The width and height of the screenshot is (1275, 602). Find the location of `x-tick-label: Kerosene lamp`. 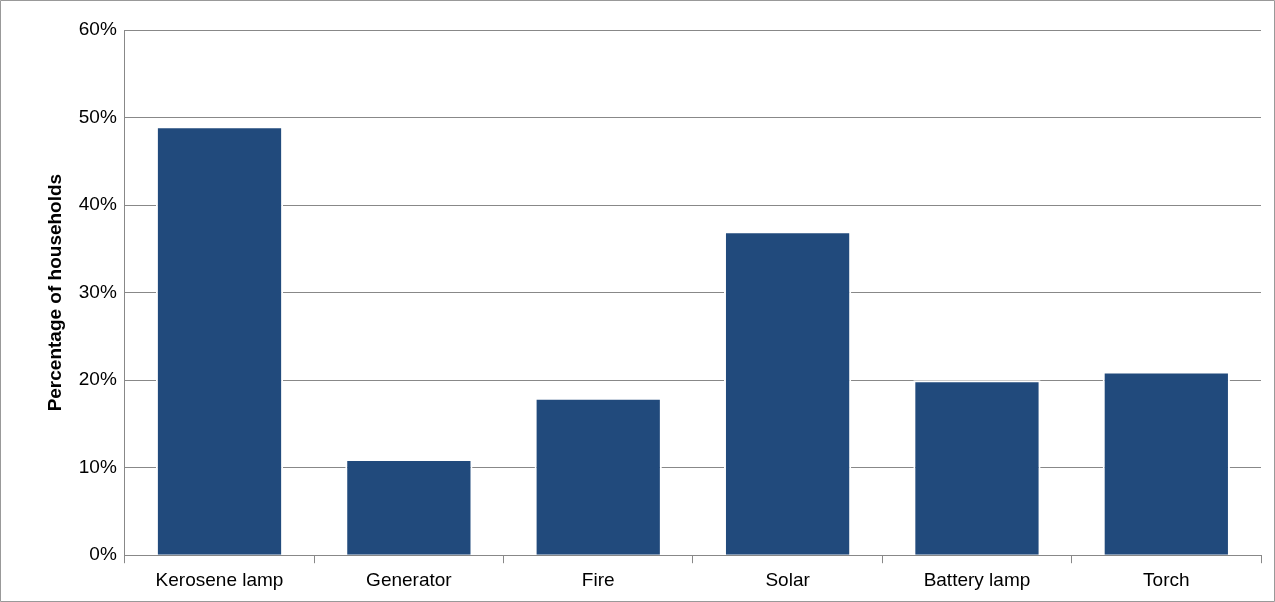

x-tick-label: Kerosene lamp is located at coordinates (219, 579).